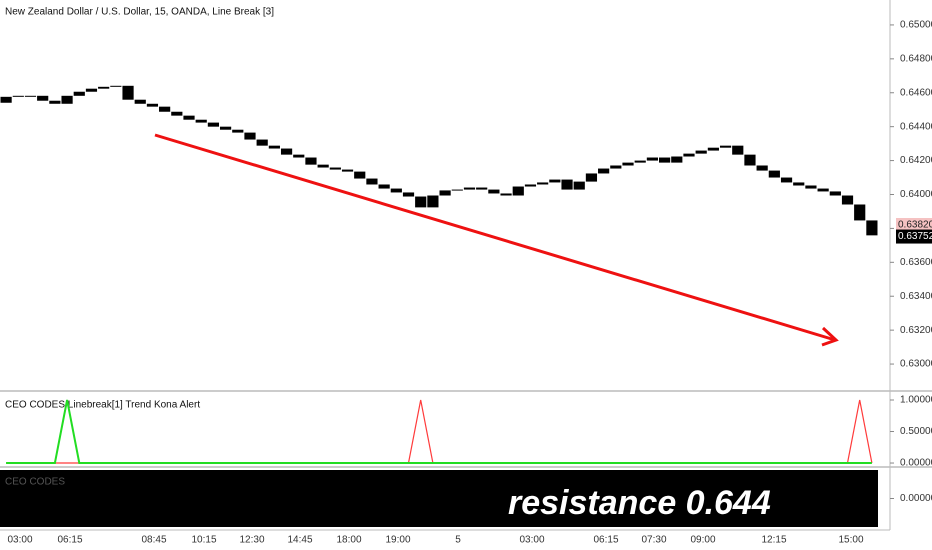  I want to click on indicator-line, so click(439, 431).